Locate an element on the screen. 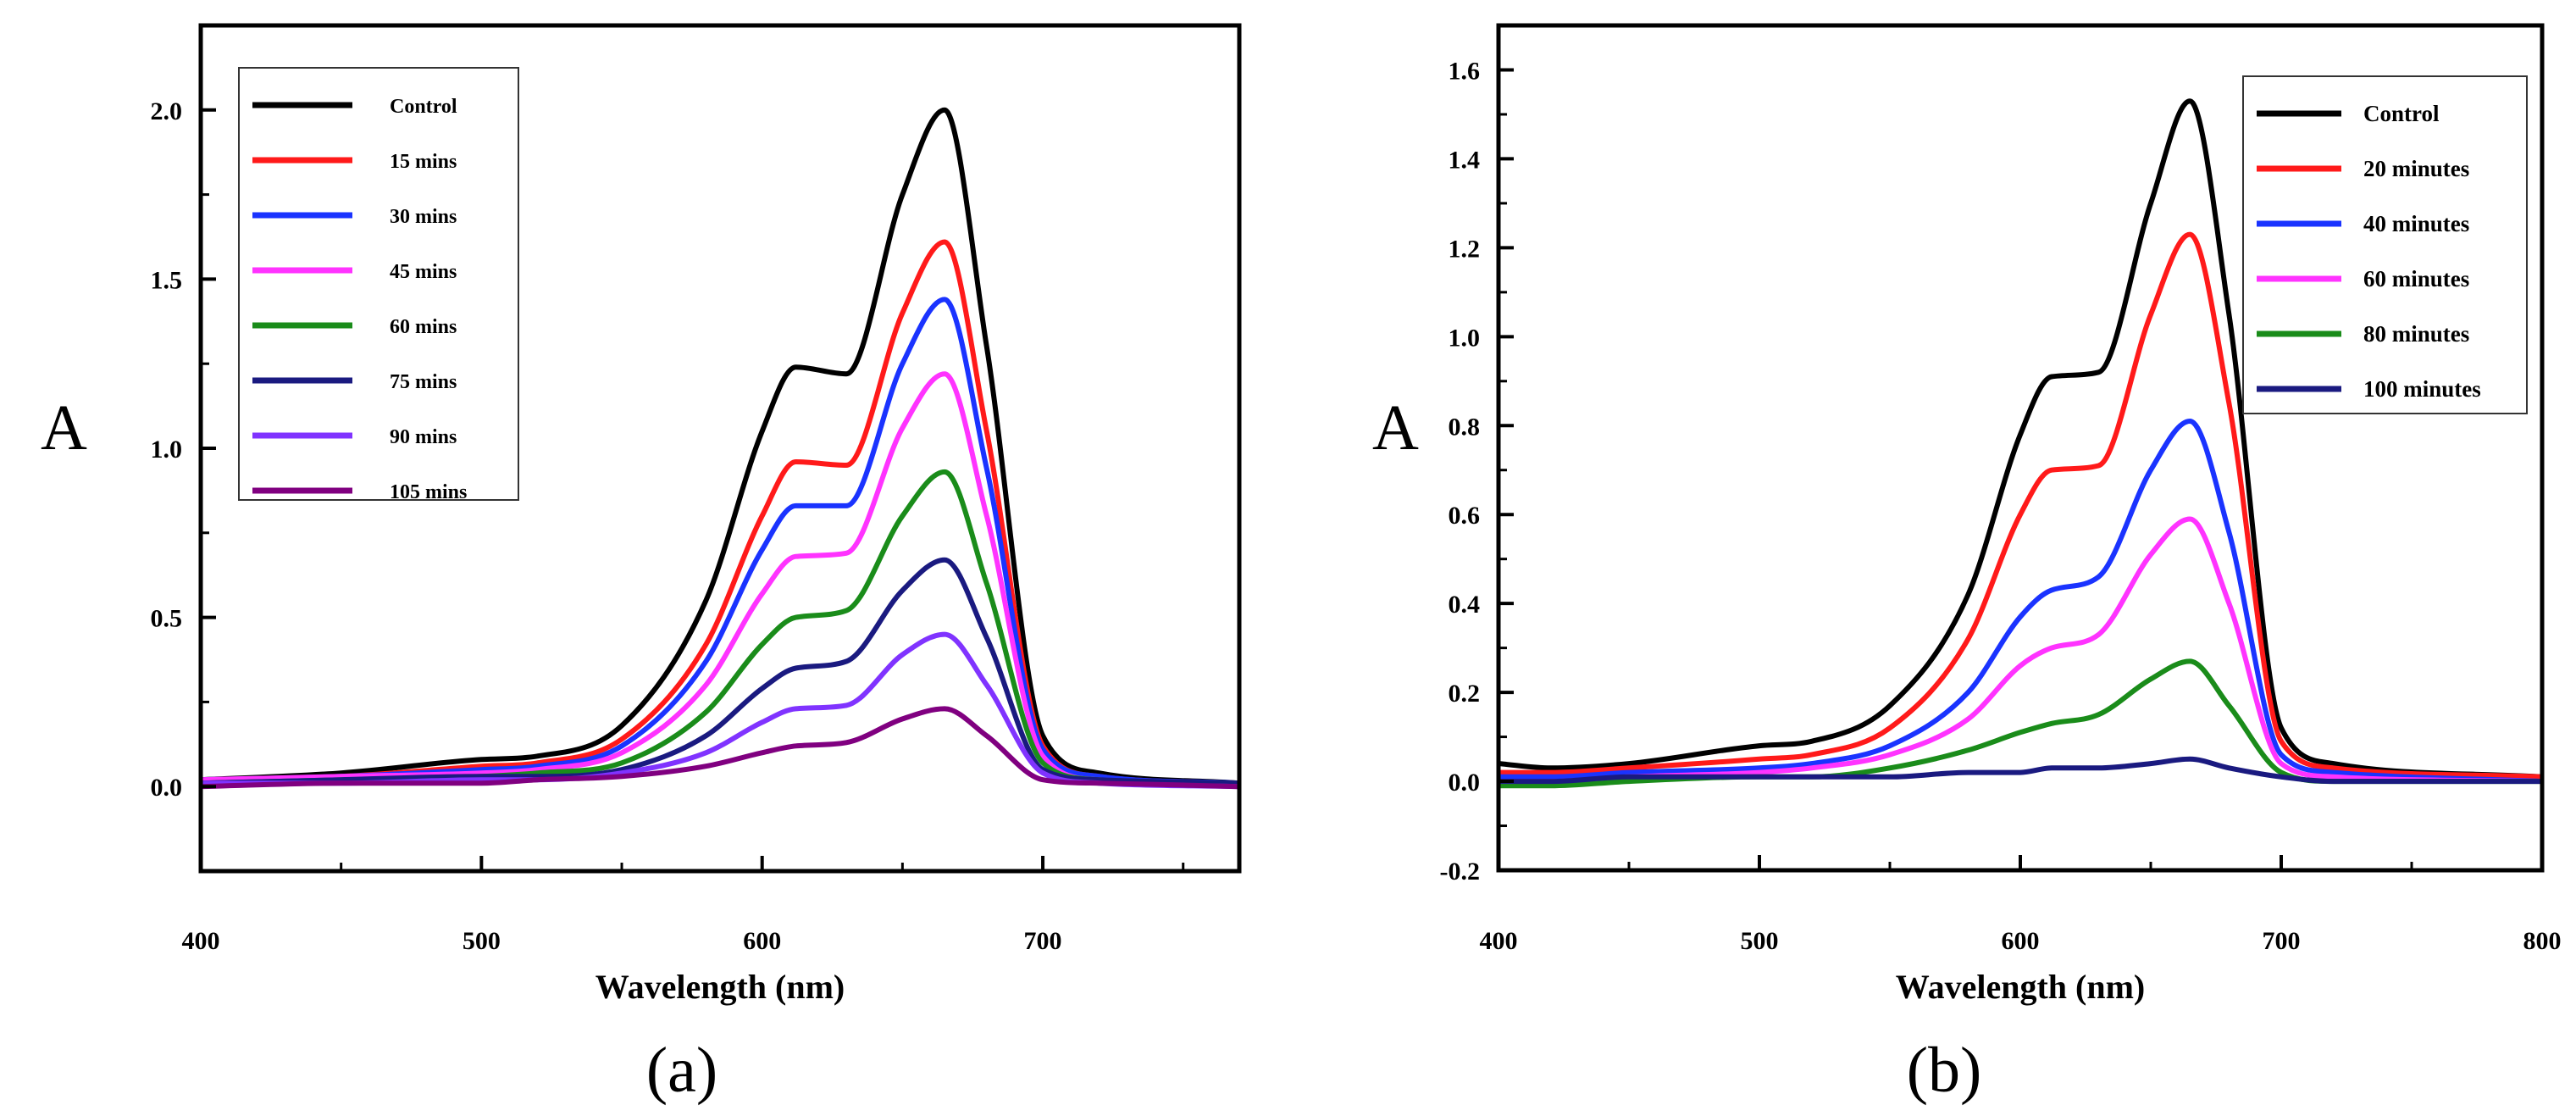 The height and width of the screenshot is (1116, 2576). legend-label: 45 mins is located at coordinates (423, 272).